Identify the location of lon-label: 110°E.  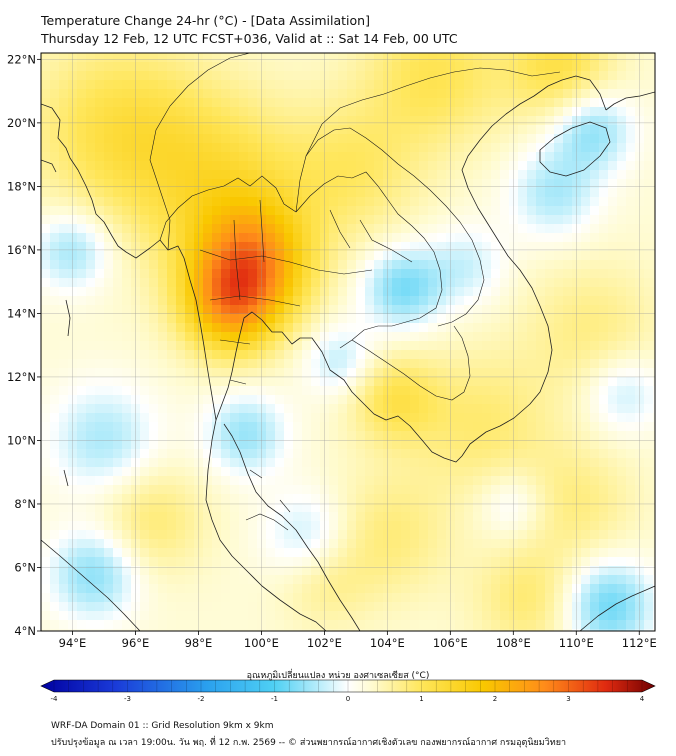
(576, 643).